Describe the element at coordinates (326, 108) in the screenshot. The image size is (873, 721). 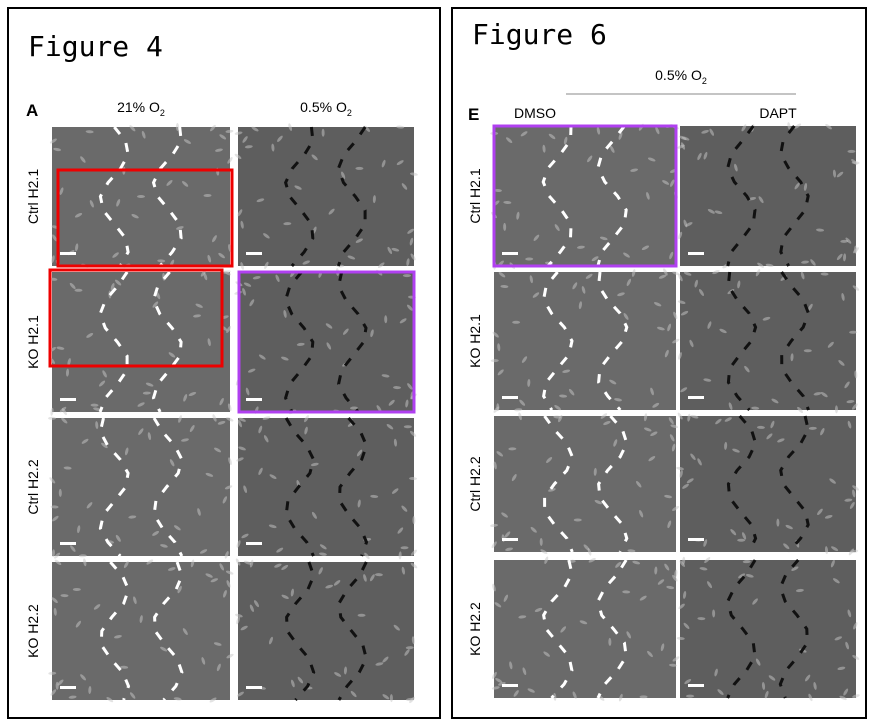
I see `column-label: 0.5% O2` at that location.